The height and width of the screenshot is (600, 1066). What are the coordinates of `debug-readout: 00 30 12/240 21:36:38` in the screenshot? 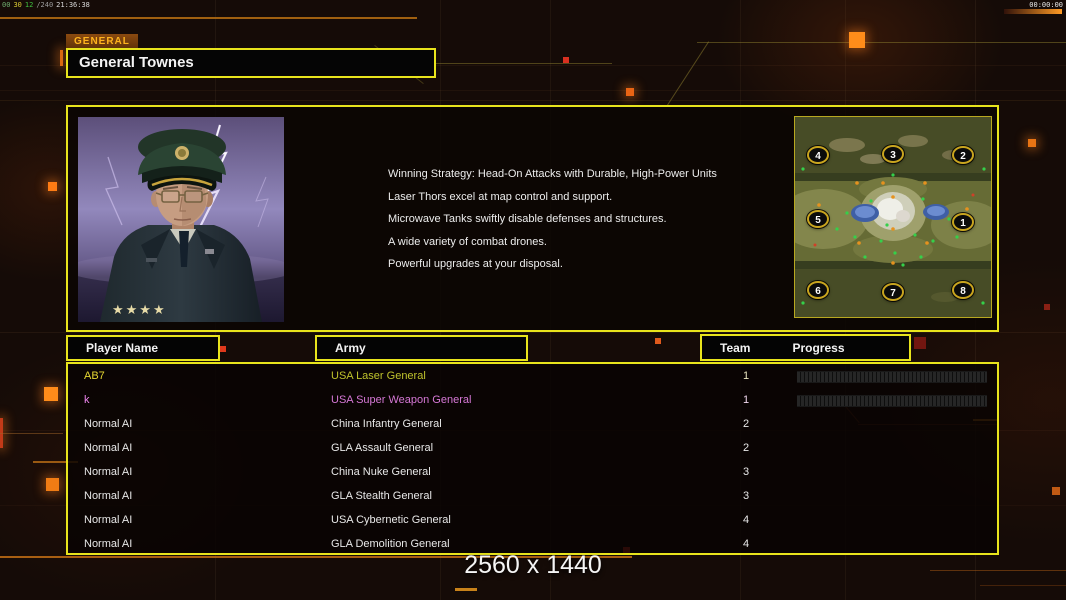 It's located at (47, 5).